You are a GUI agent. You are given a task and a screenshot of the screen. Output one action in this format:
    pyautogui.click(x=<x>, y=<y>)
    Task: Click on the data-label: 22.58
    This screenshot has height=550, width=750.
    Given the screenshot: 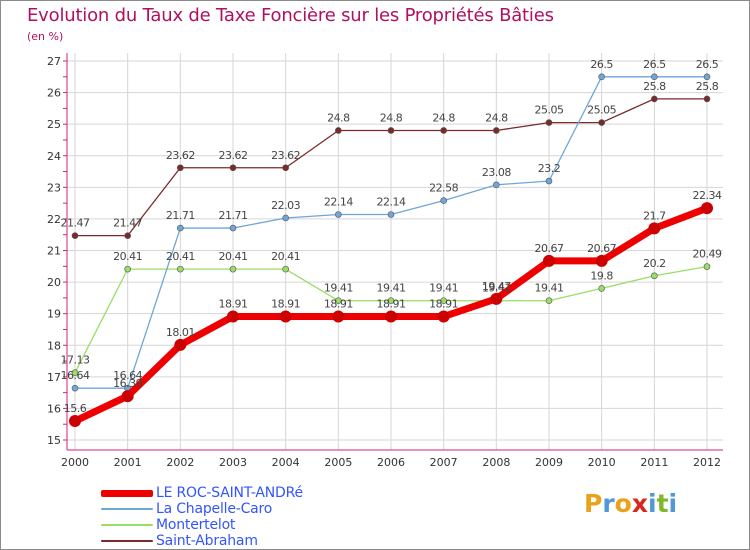 What is the action you would take?
    pyautogui.click(x=443, y=188)
    